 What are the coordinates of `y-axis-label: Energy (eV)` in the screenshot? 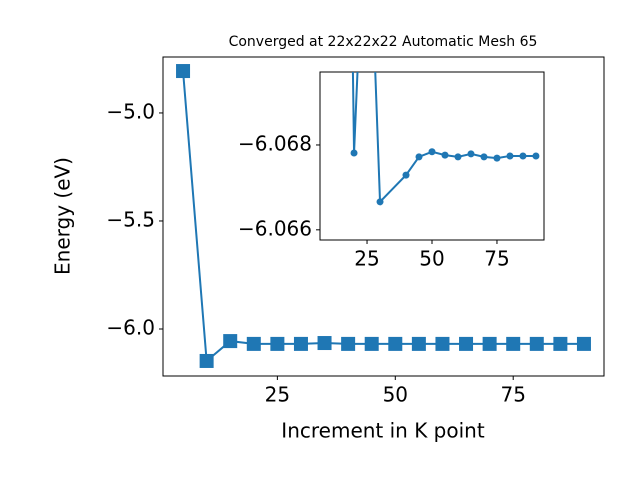 It's located at (63, 216).